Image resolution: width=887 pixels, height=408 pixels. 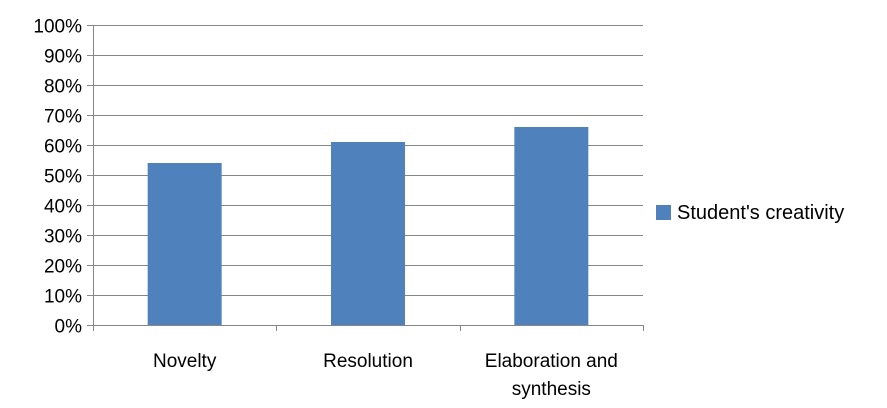 What do you see at coordinates (69, 327) in the screenshot?
I see `y-tick-label: 0%` at bounding box center [69, 327].